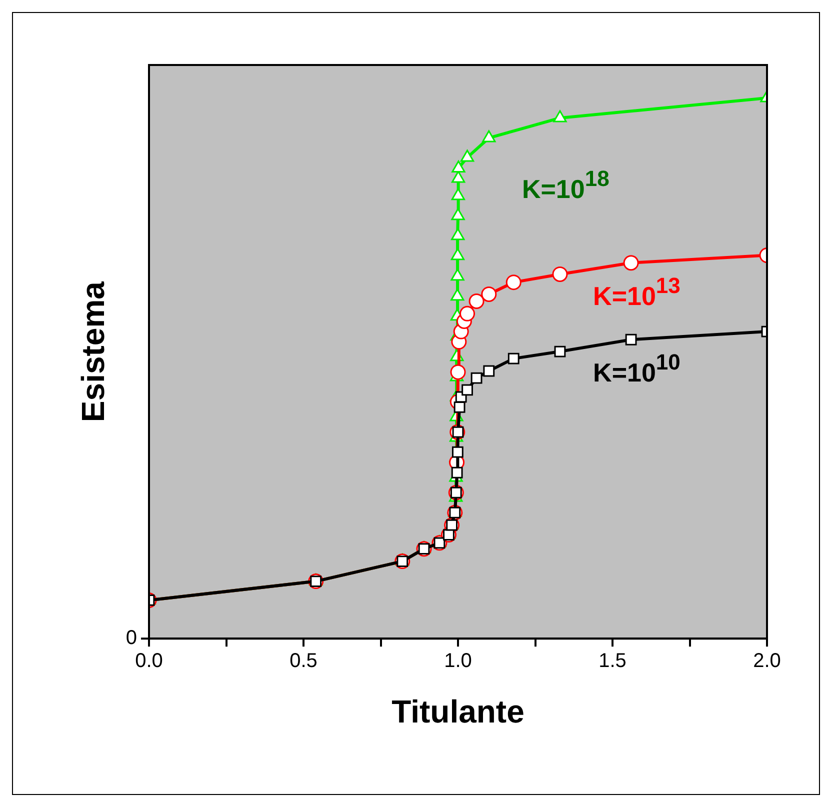 This screenshot has width=833, height=807. Describe the element at coordinates (458, 661) in the screenshot. I see `x-tick-label: 1.0` at that location.